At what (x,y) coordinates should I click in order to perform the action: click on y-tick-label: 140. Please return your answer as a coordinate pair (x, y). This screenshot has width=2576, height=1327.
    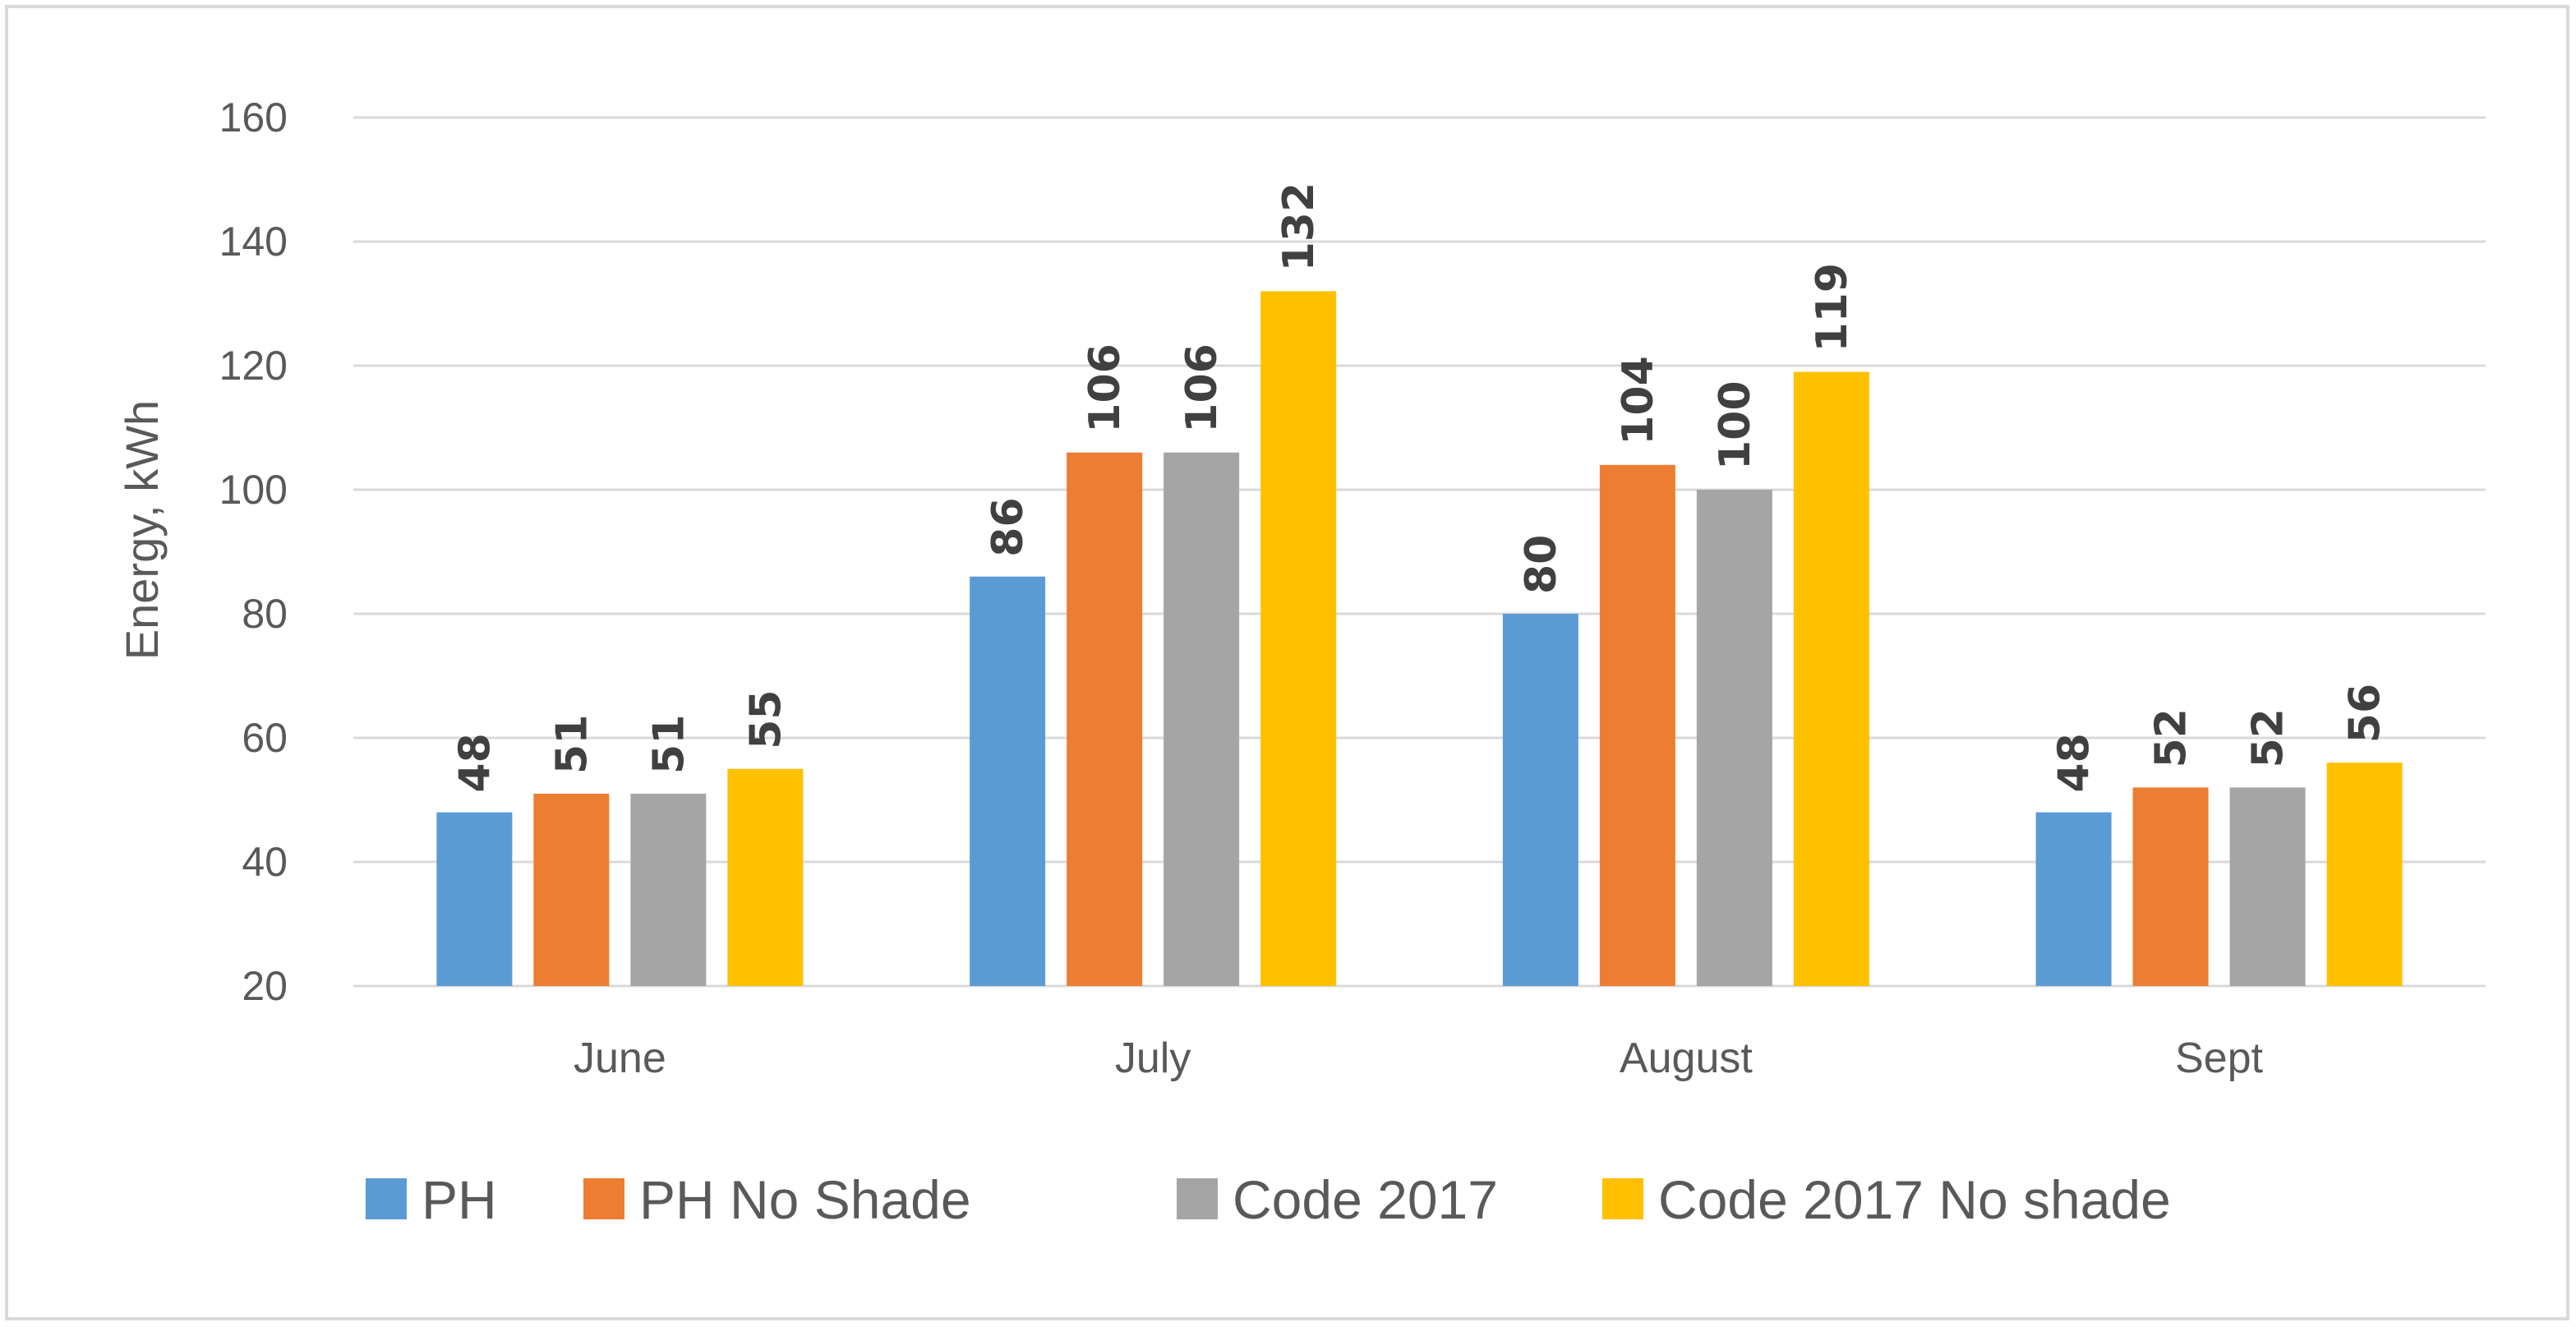
    Looking at the image, I should click on (253, 242).